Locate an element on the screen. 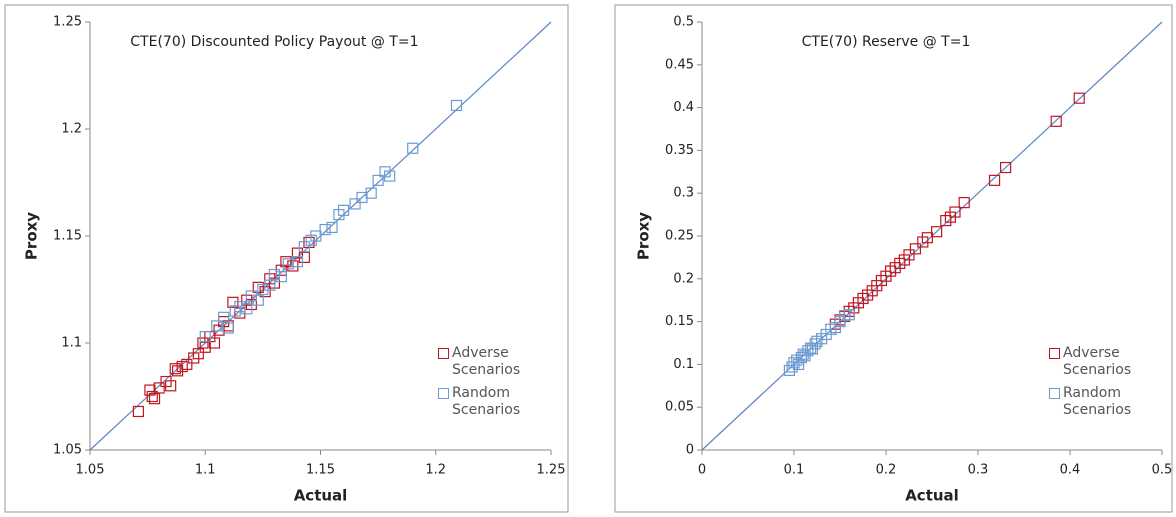 Image resolution: width=1176 pixels, height=517 pixels. y-tick-label: 0 is located at coordinates (690, 450).